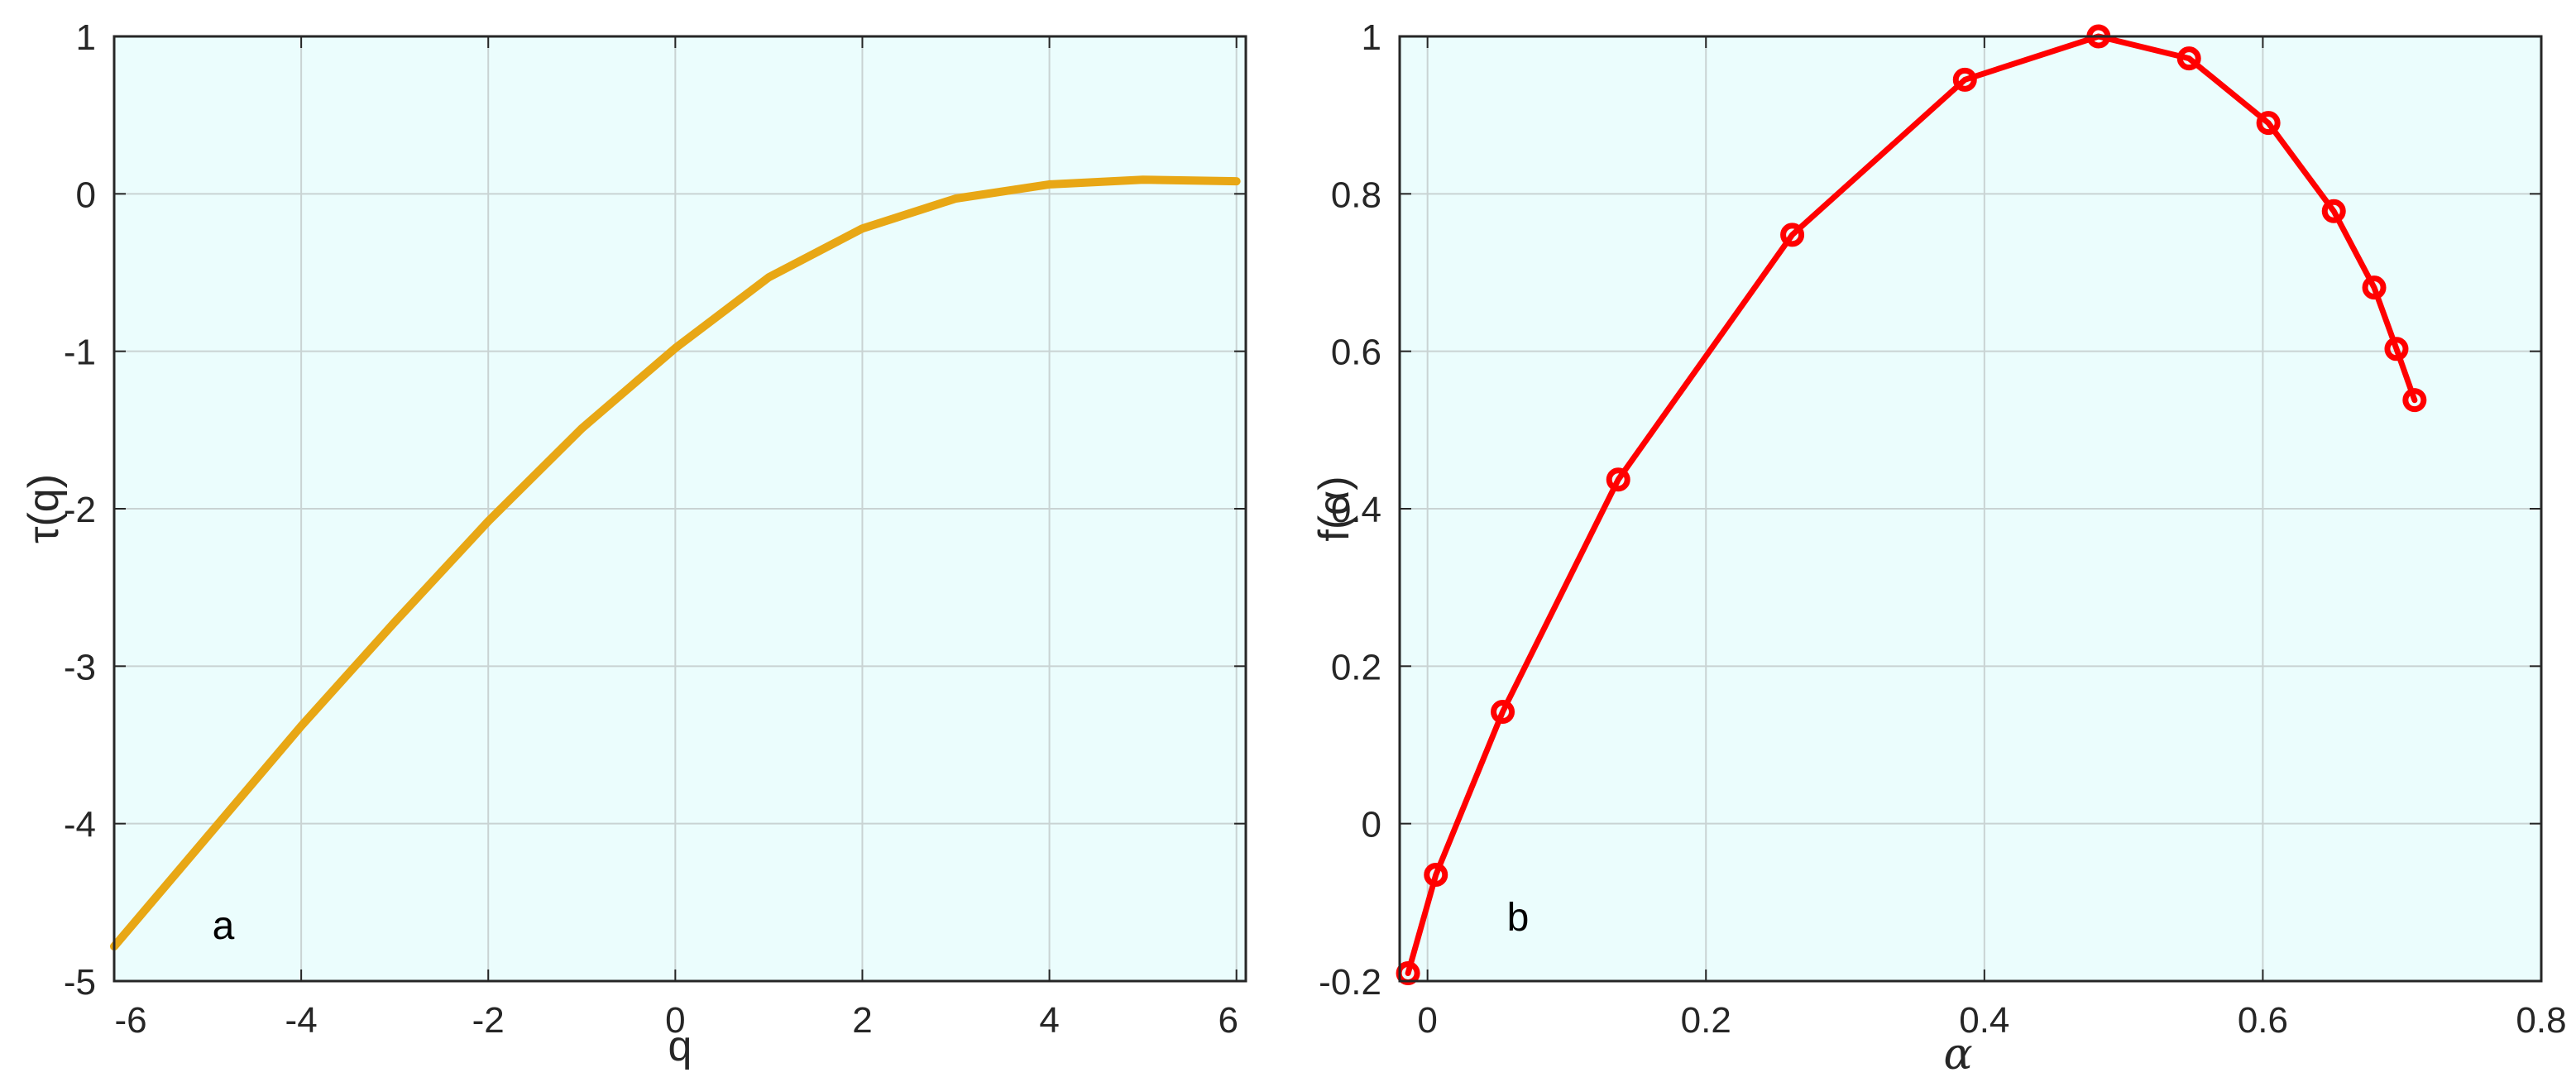 The height and width of the screenshot is (1082, 2576). What do you see at coordinates (1049, 1020) in the screenshot?
I see `x-tick-label: 4` at bounding box center [1049, 1020].